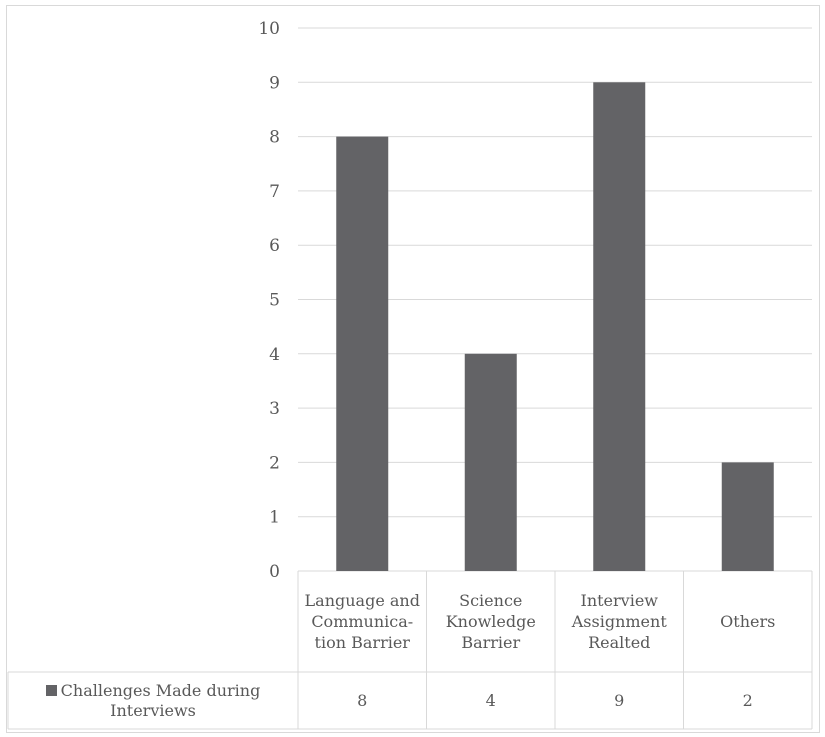 This screenshot has height=737, width=825. I want to click on y-tick-label: 4, so click(274, 355).